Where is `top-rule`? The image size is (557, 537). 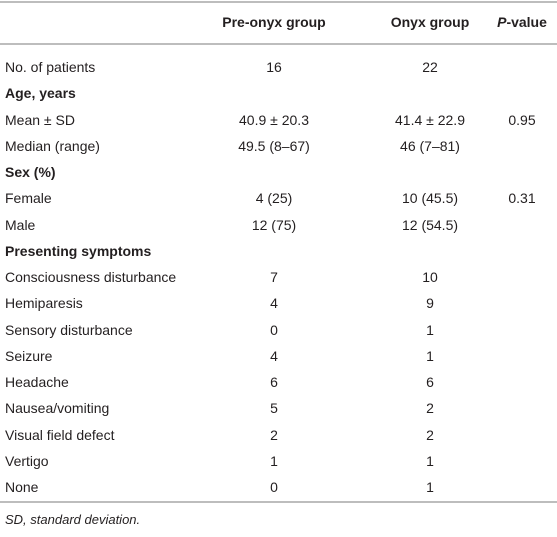
top-rule is located at coordinates (278, 2).